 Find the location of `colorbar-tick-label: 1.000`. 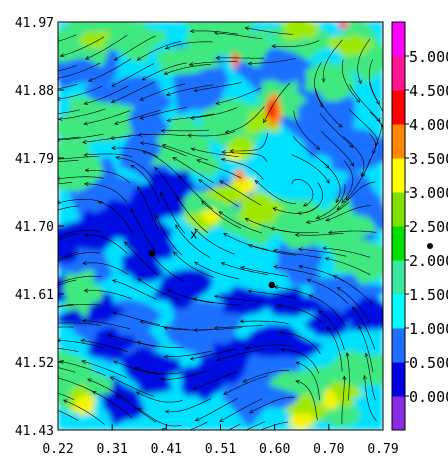

colorbar-tick-label: 1.000 is located at coordinates (428, 329).